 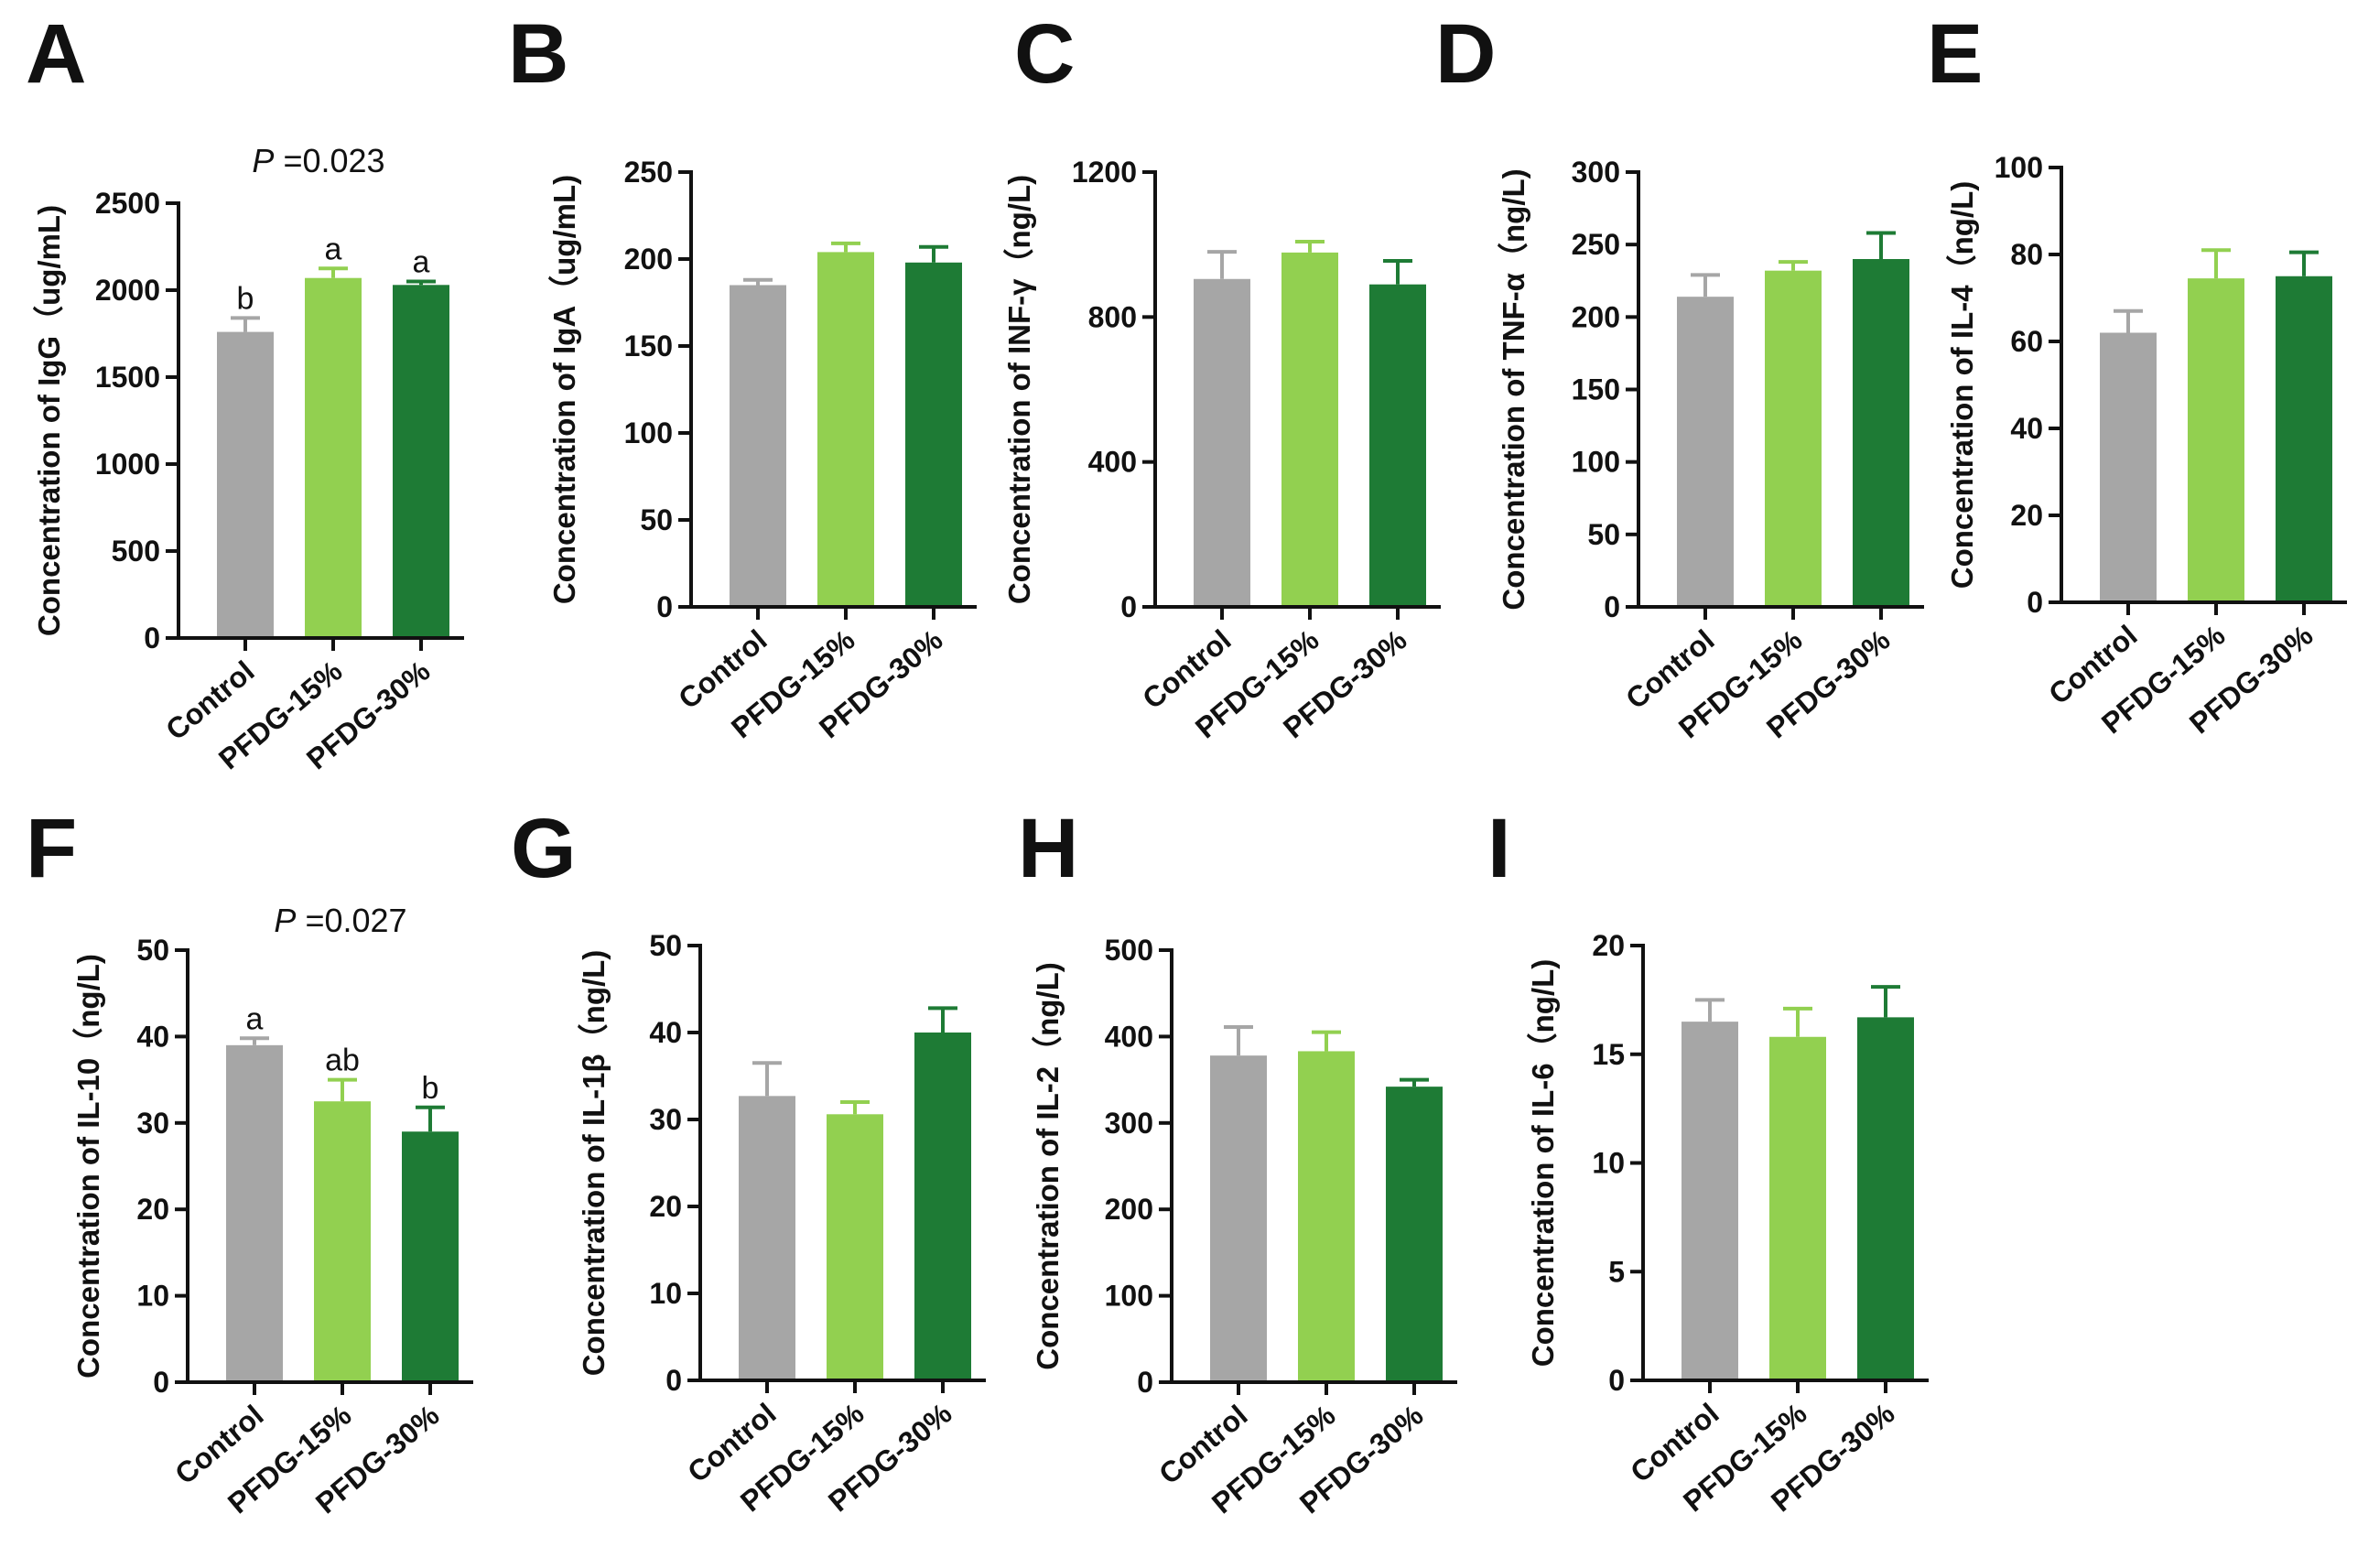 What do you see at coordinates (538, 54) in the screenshot?
I see `panel-letter: B` at bounding box center [538, 54].